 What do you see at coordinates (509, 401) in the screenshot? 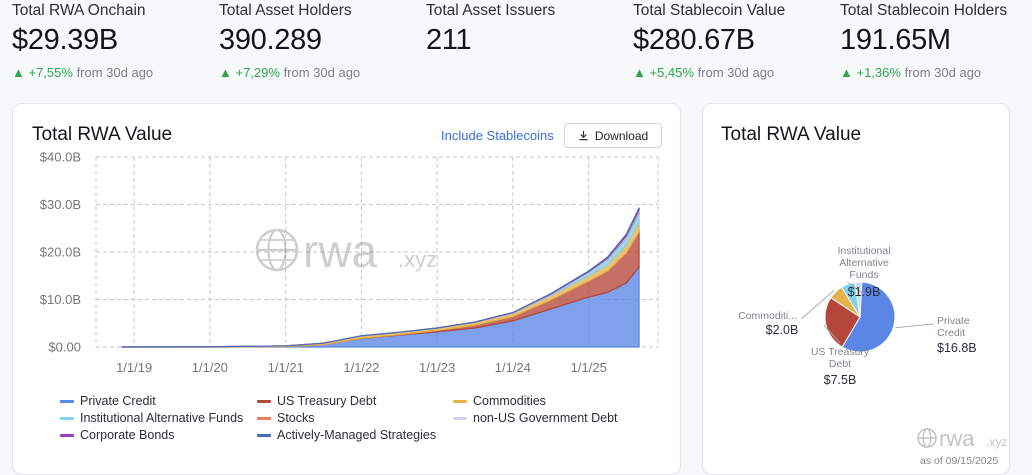
I see `legend-label: Commodities` at bounding box center [509, 401].